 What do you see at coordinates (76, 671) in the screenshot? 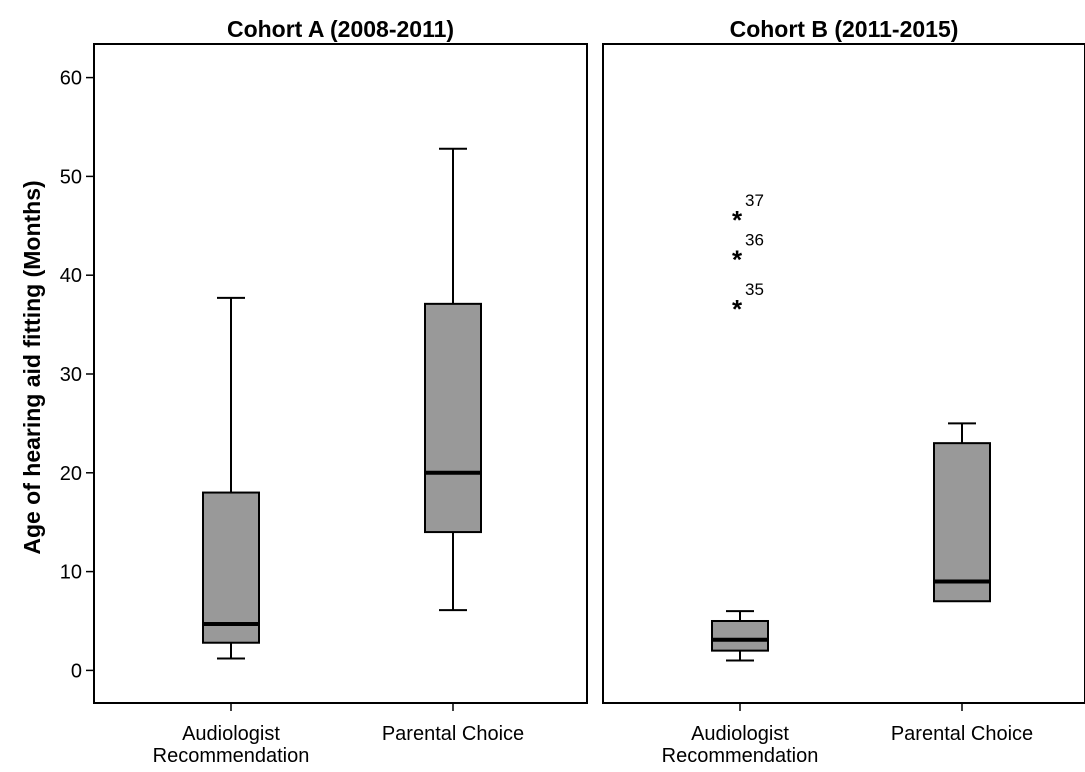
I see `y-tick-label: 0` at bounding box center [76, 671].